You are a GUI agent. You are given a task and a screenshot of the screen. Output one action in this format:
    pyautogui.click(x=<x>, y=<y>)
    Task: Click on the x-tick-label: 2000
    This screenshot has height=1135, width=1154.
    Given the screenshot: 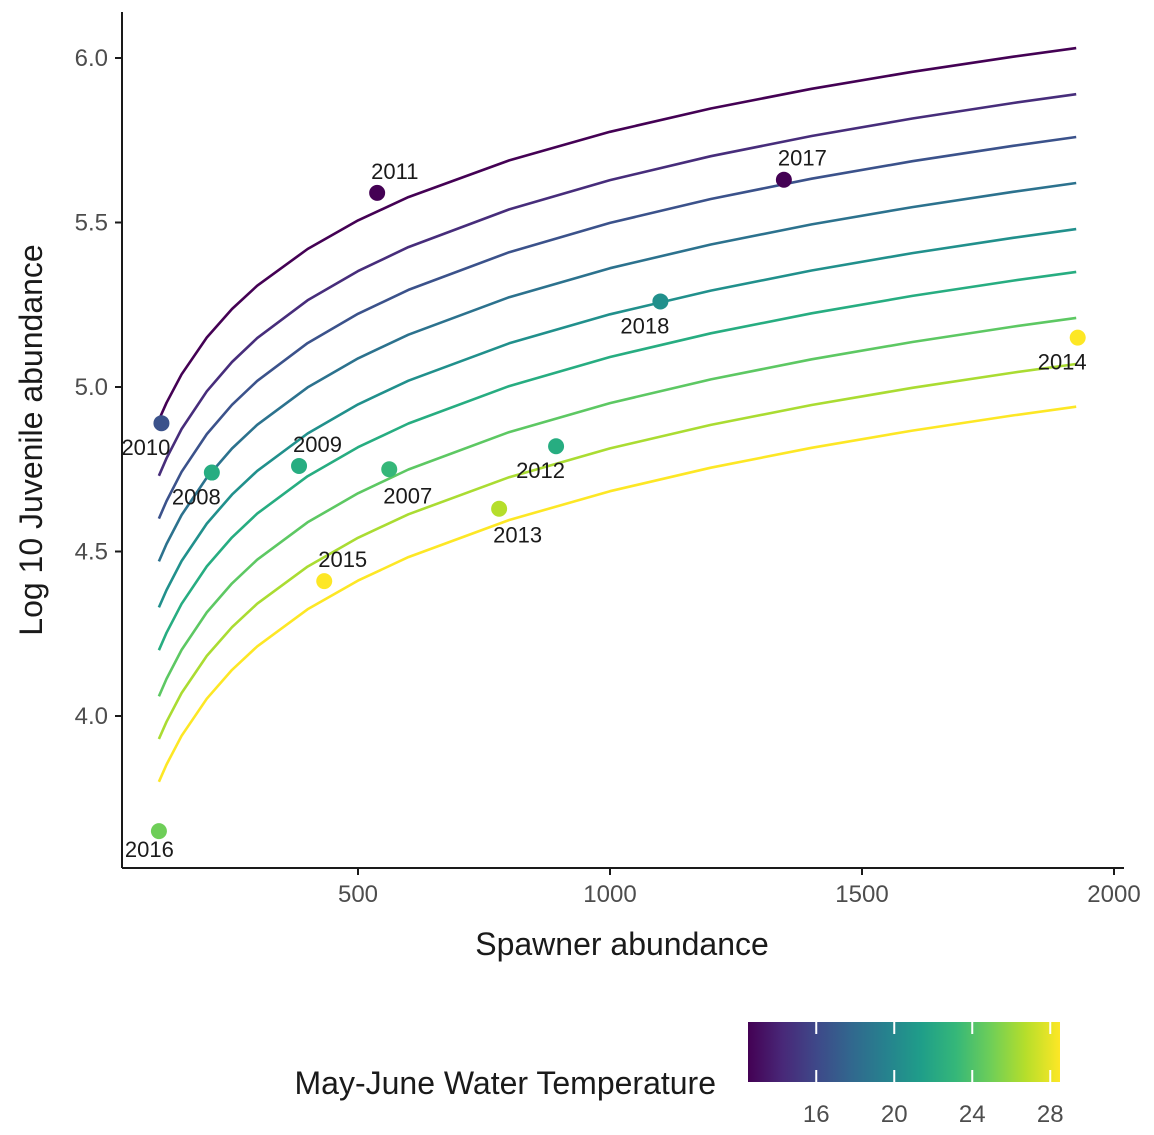 What is the action you would take?
    pyautogui.click(x=1113, y=894)
    